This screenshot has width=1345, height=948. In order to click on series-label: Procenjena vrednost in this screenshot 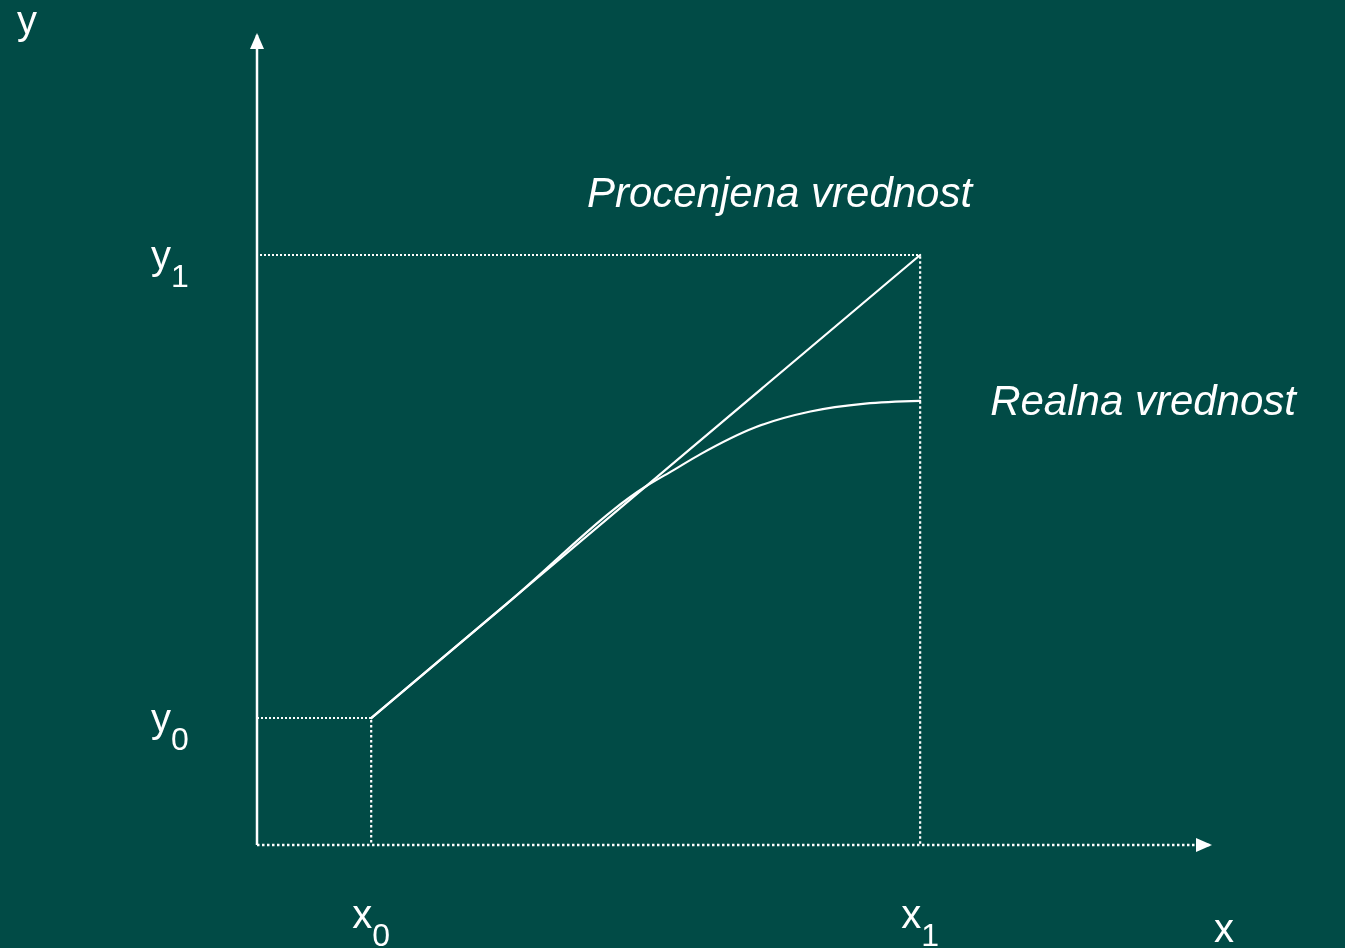, I will do `click(780, 192)`.